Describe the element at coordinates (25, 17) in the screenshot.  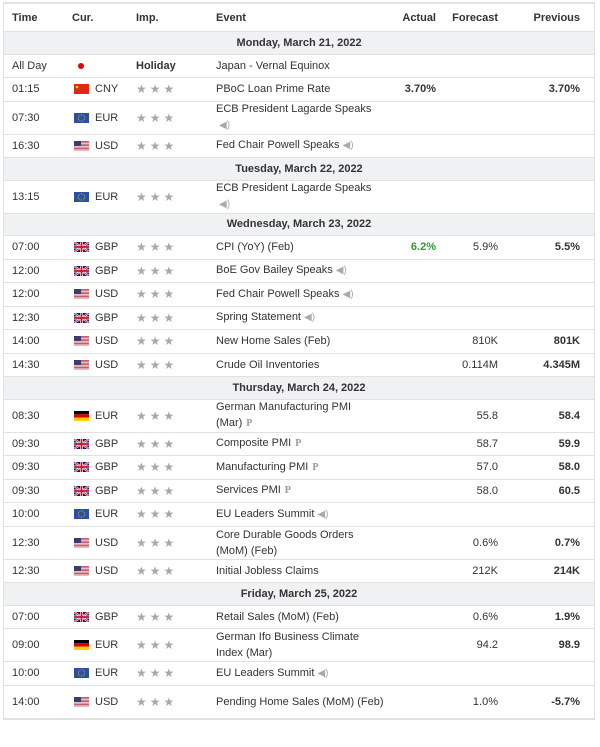
I see `col-time-header: Time` at that location.